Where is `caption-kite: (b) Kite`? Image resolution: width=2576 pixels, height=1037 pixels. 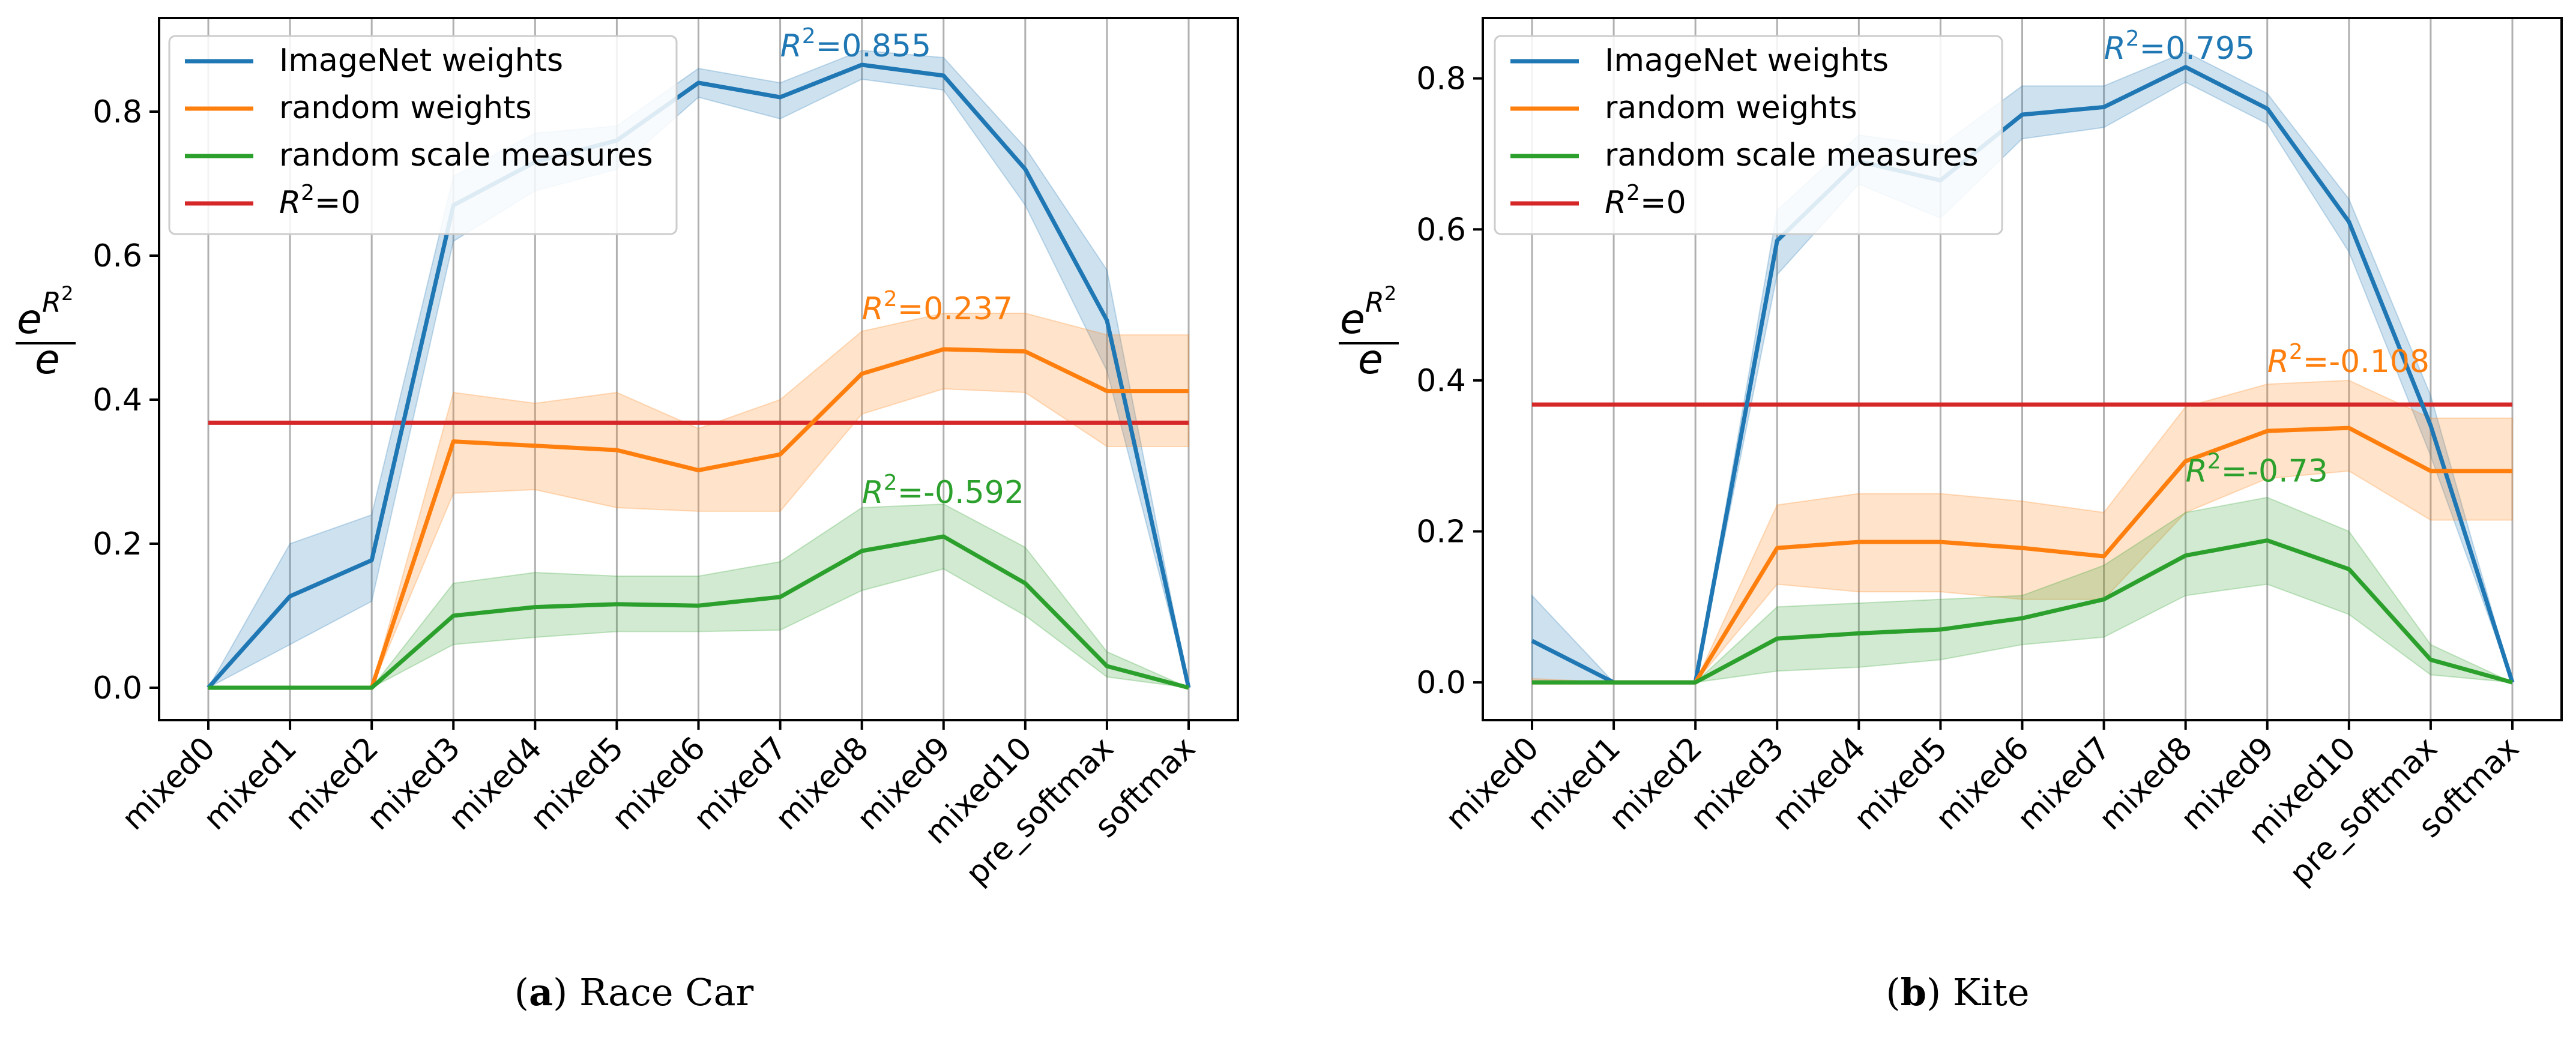
caption-kite: (b) Kite is located at coordinates (1957, 992).